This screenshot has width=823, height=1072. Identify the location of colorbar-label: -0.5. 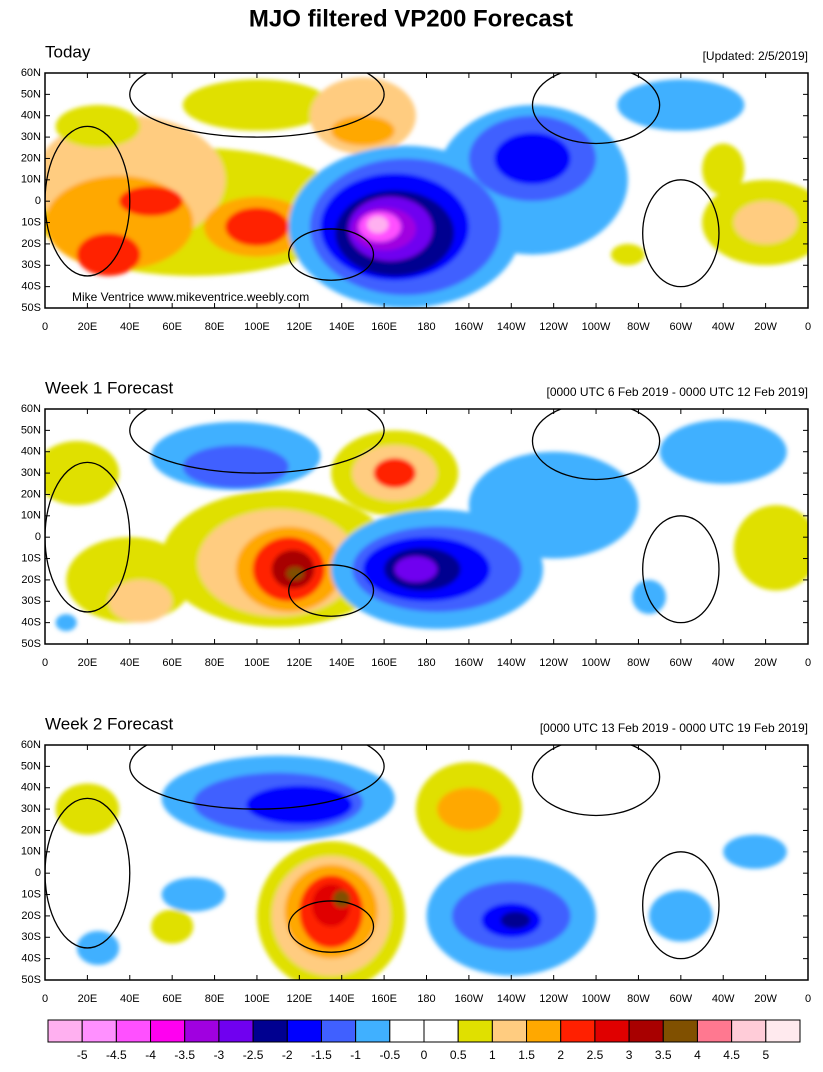
(389, 1055).